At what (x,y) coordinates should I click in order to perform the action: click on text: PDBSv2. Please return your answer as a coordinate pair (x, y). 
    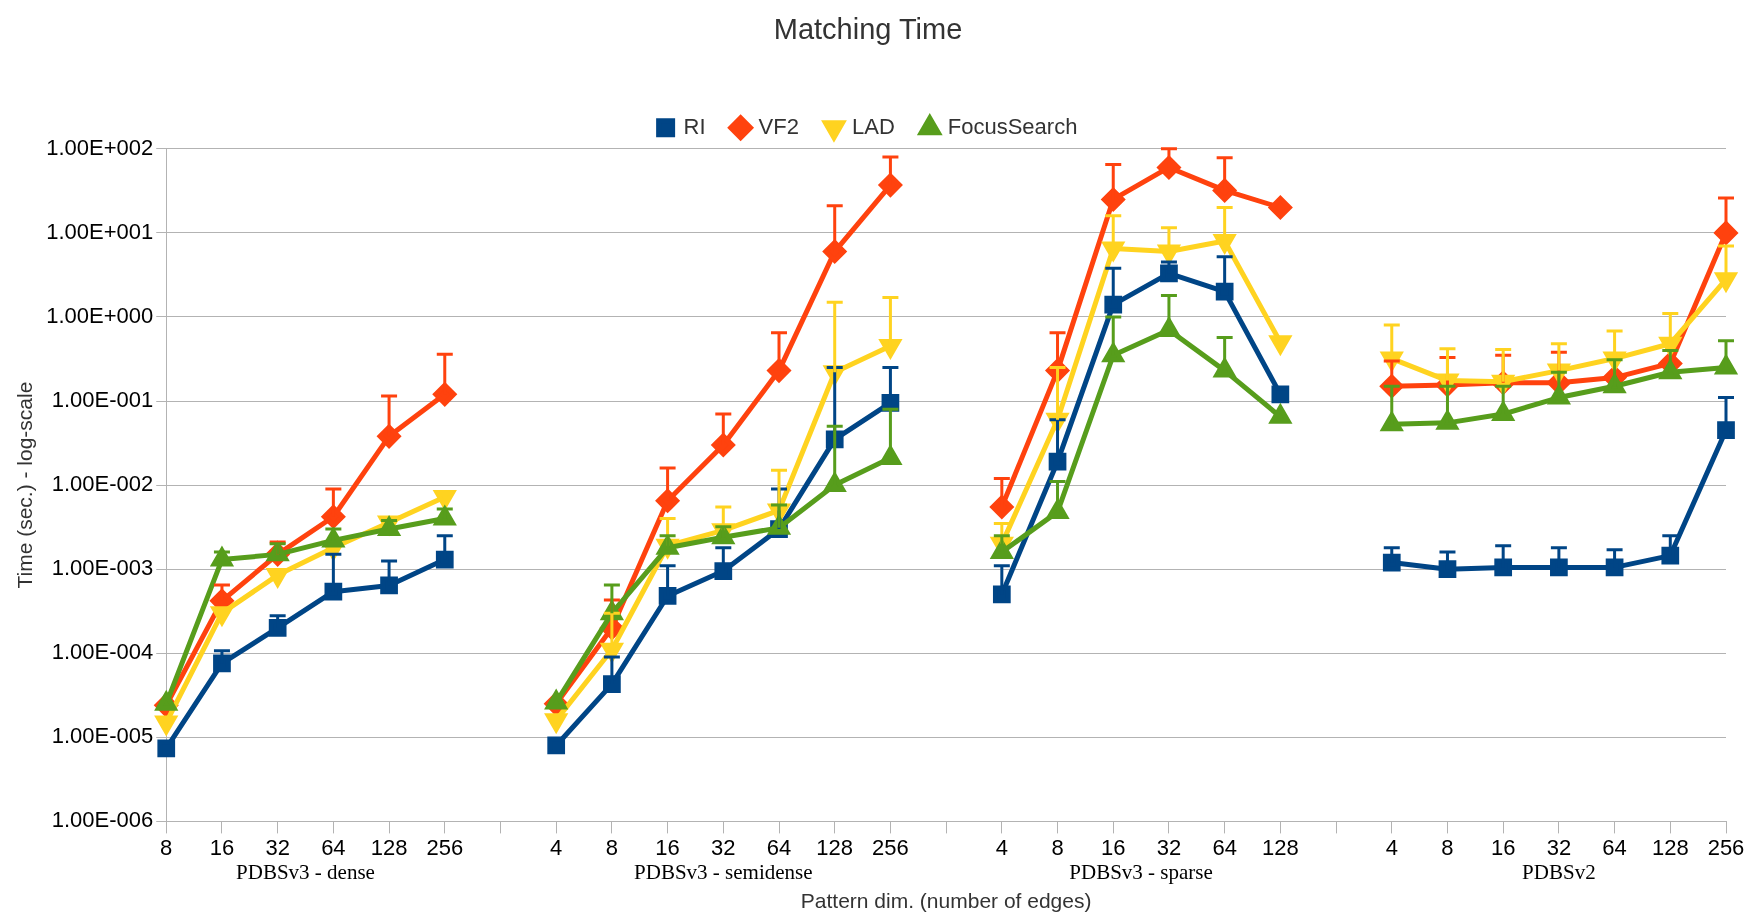
    Looking at the image, I should click on (1559, 872).